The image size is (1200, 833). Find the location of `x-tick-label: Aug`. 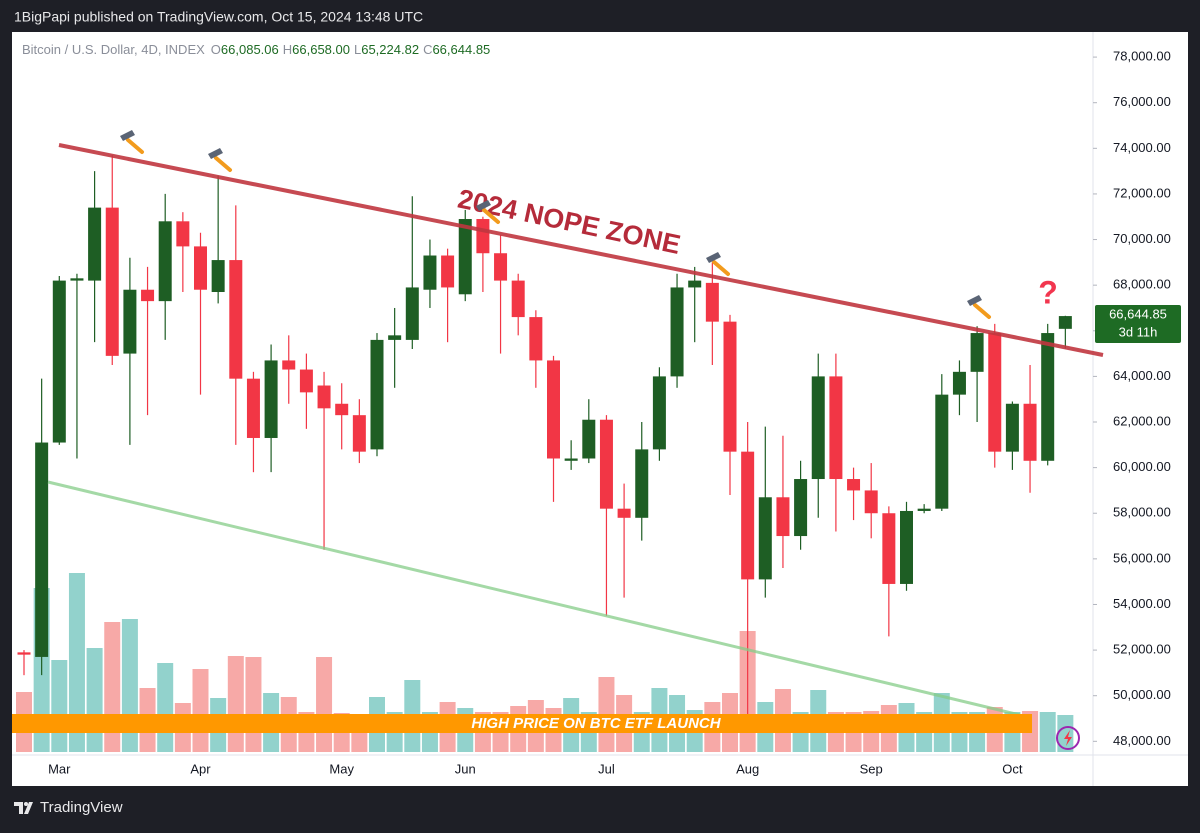

x-tick-label: Aug is located at coordinates (747, 768).